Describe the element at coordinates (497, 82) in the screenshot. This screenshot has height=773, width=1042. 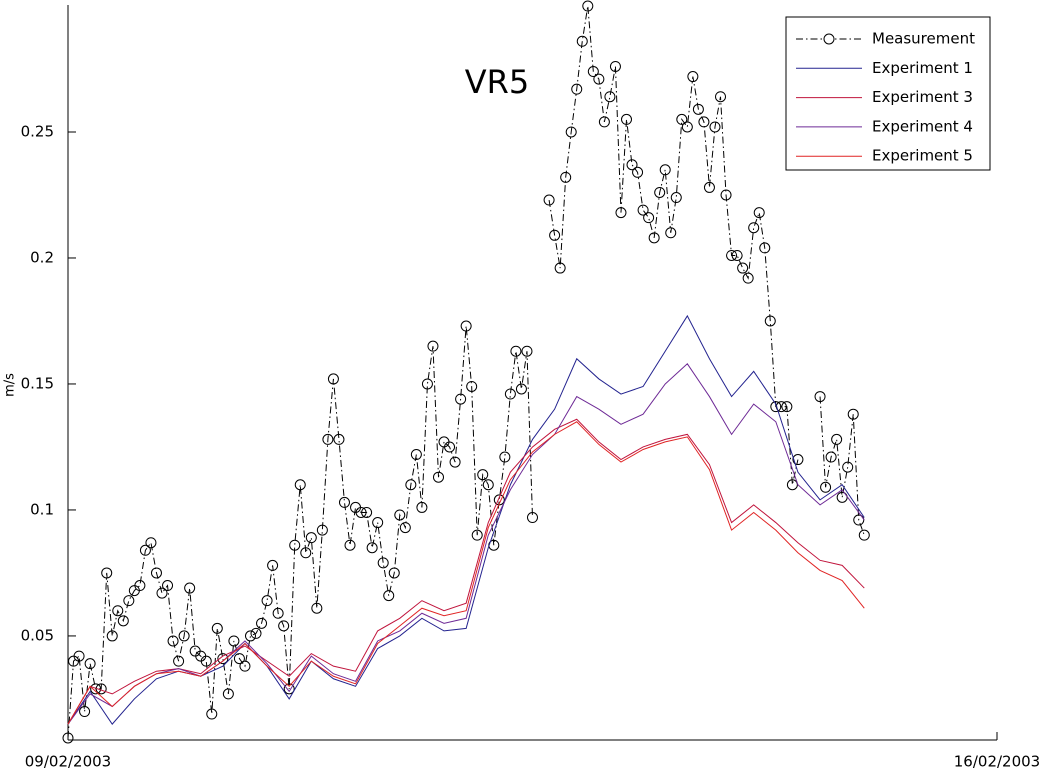
I see `chart-title: VR5` at that location.